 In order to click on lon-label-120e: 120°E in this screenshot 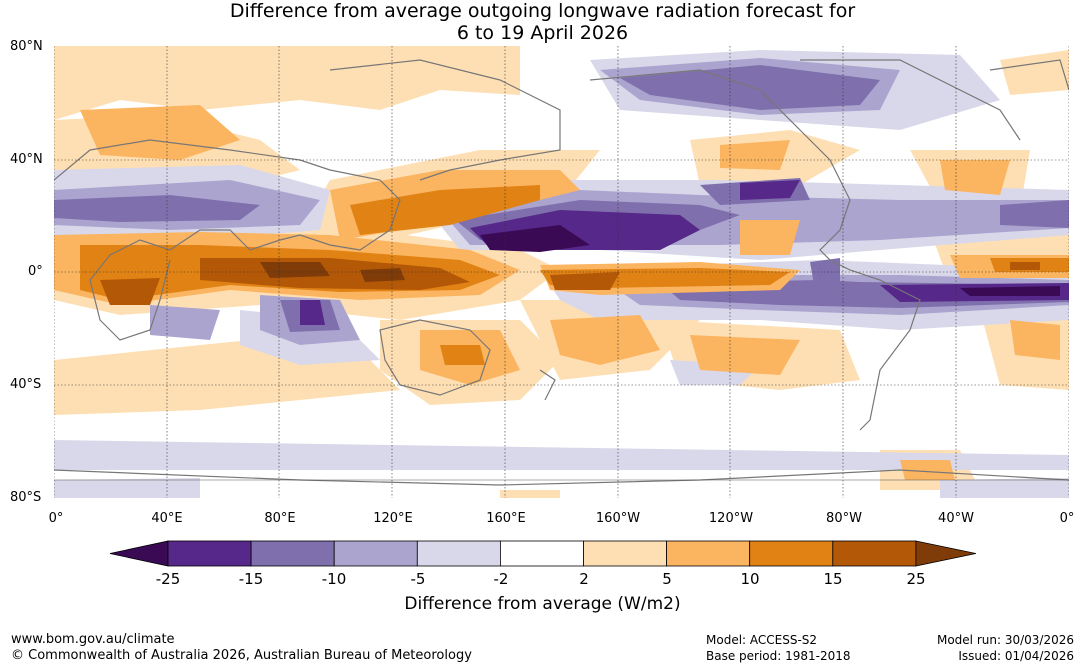, I will do `click(393, 518)`.